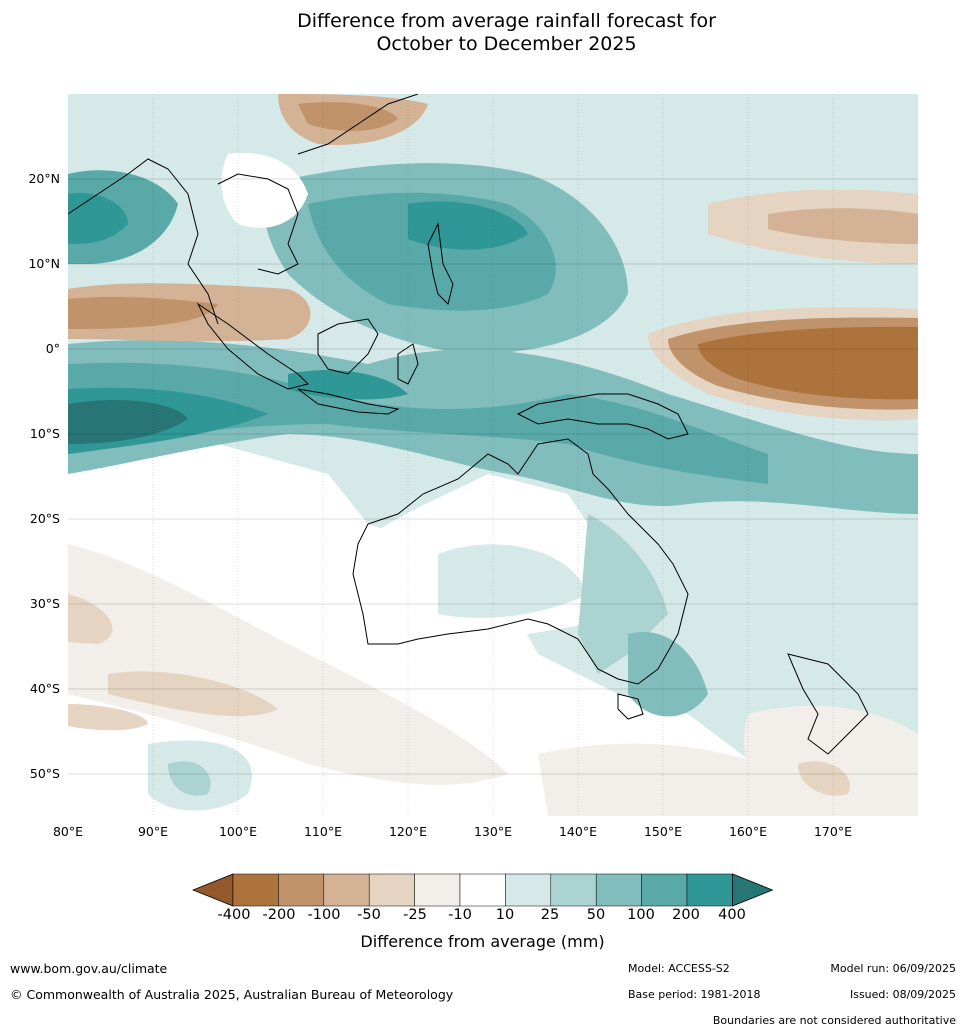  I want to click on lon-tick-110e: 110°E, so click(322, 831).